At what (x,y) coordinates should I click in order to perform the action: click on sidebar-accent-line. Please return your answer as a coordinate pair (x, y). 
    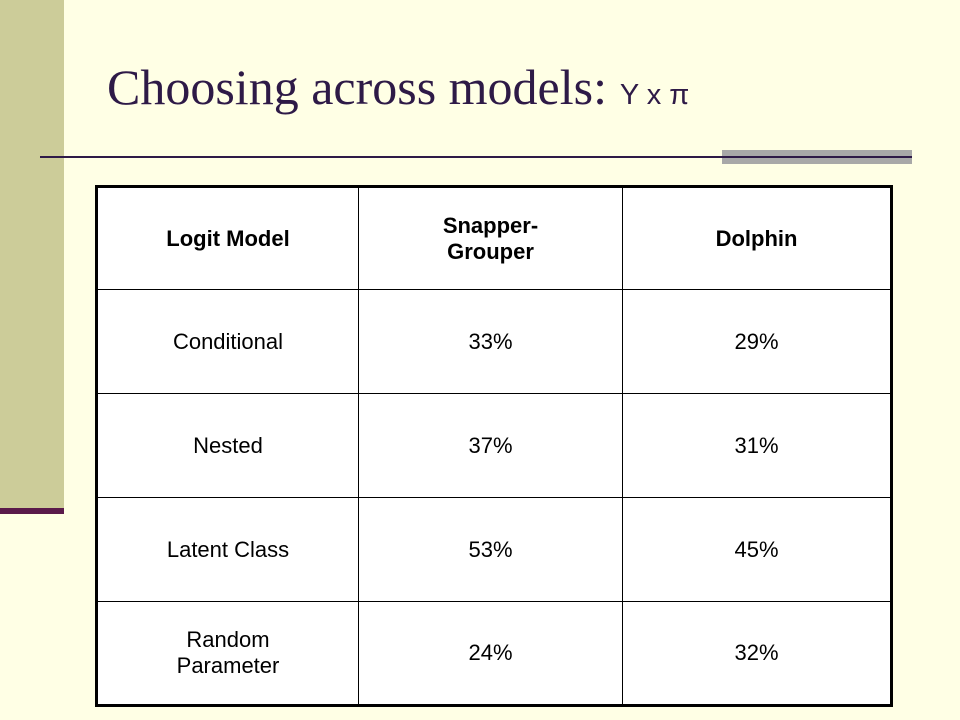
    Looking at the image, I should click on (32, 511).